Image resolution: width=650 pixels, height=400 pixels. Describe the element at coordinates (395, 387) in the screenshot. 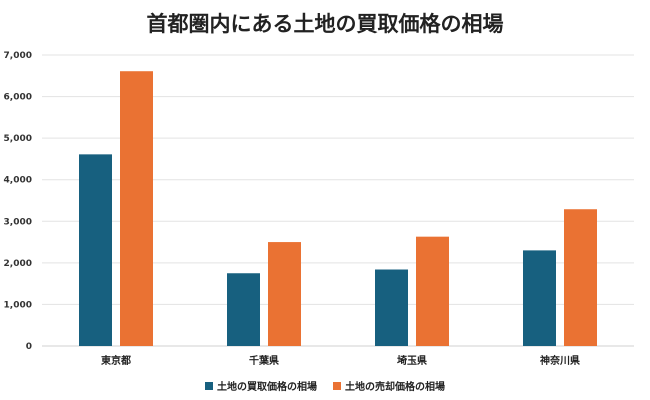

I see `legend-label: 土地の売却価格の相場` at that location.